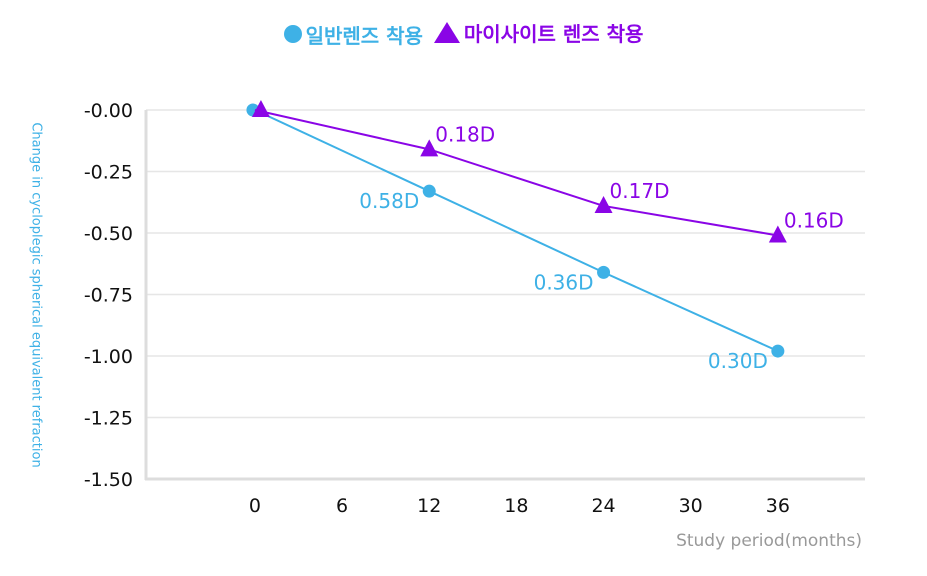  I want to click on circle-marker-icon, so click(292, 34).